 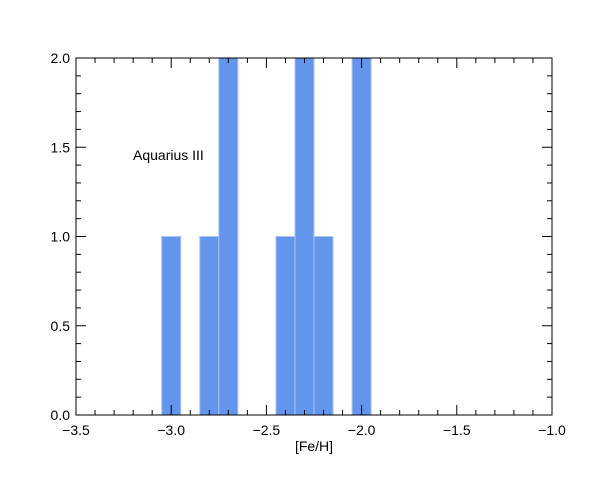 What do you see at coordinates (61, 326) in the screenshot?
I see `y-tick-label: 0.5` at bounding box center [61, 326].